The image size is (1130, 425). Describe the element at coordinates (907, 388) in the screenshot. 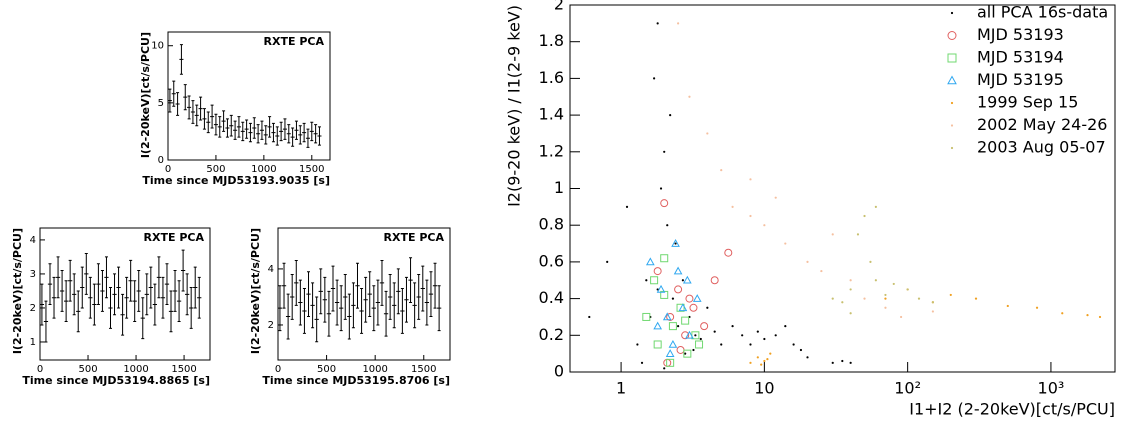

I see `x-tick-label: 10²` at that location.